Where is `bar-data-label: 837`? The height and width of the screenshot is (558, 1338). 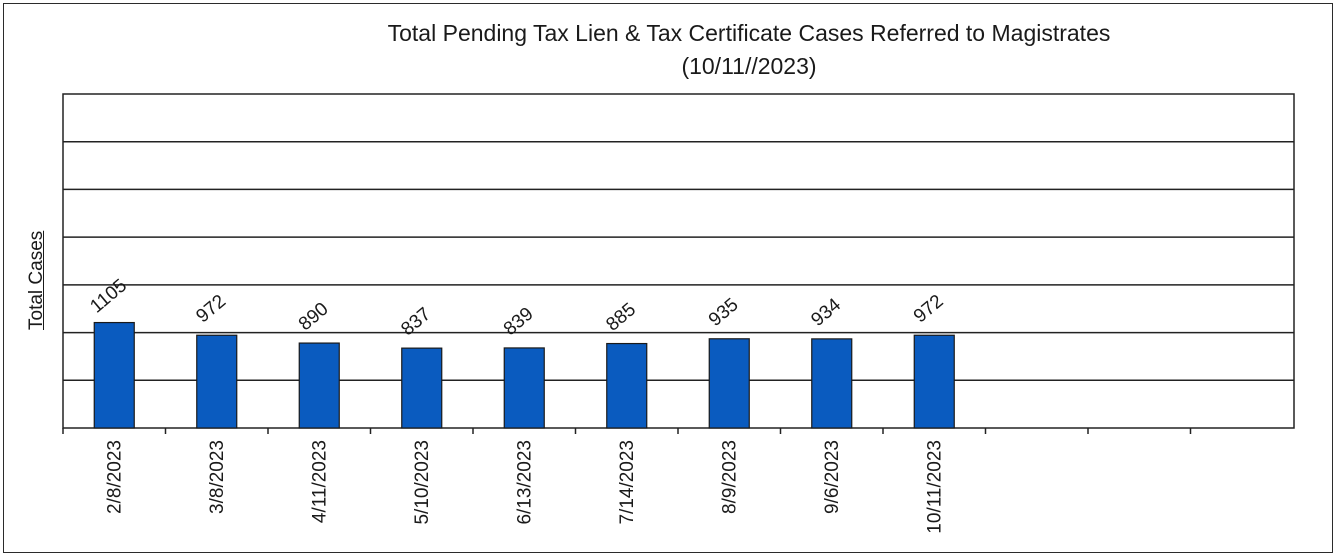 bar-data-label: 837 is located at coordinates (416, 322).